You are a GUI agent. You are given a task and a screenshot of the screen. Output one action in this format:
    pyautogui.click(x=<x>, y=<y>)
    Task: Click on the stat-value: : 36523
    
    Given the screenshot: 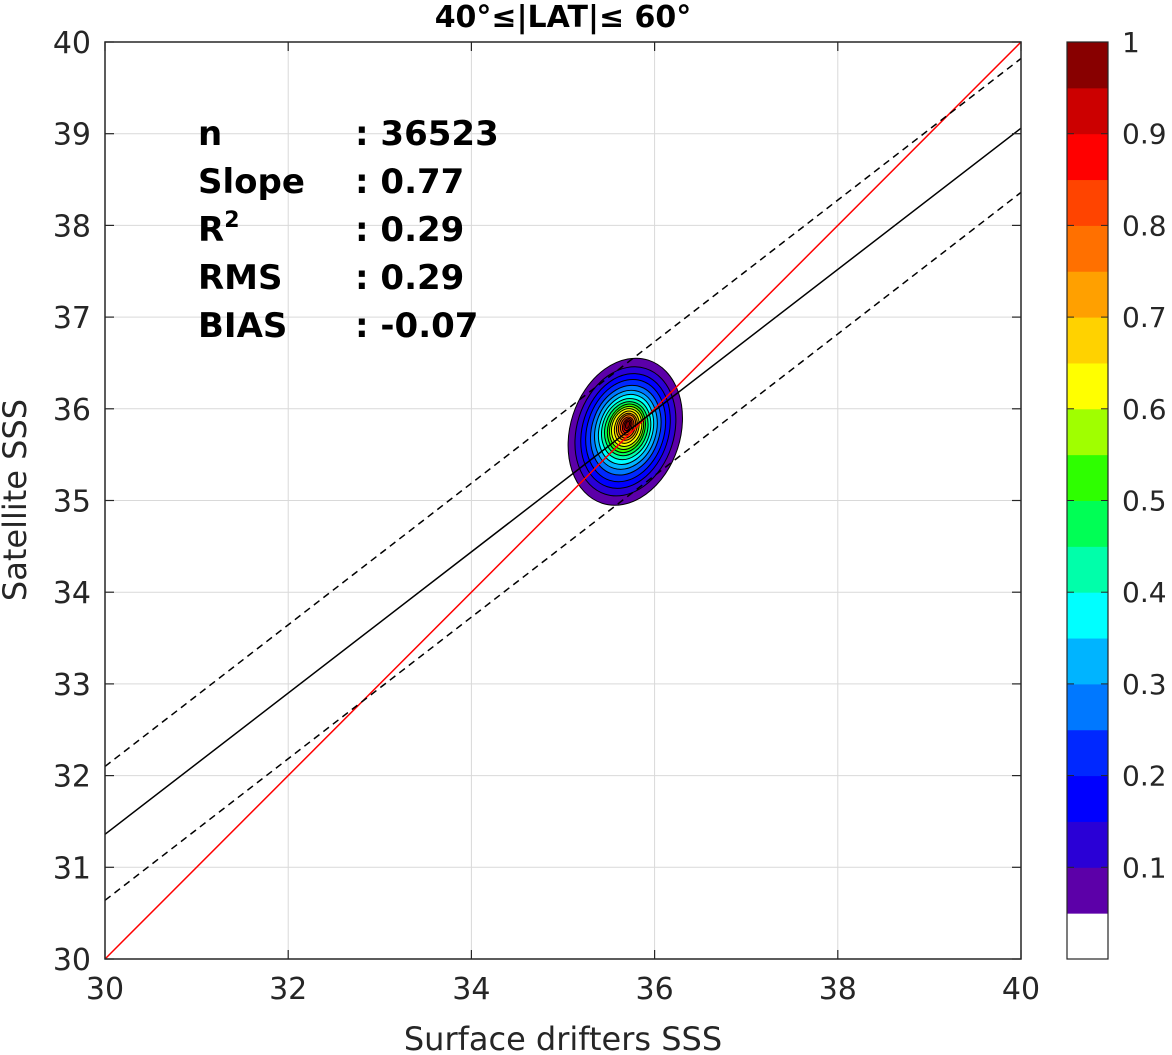 What is the action you would take?
    pyautogui.click(x=427, y=134)
    